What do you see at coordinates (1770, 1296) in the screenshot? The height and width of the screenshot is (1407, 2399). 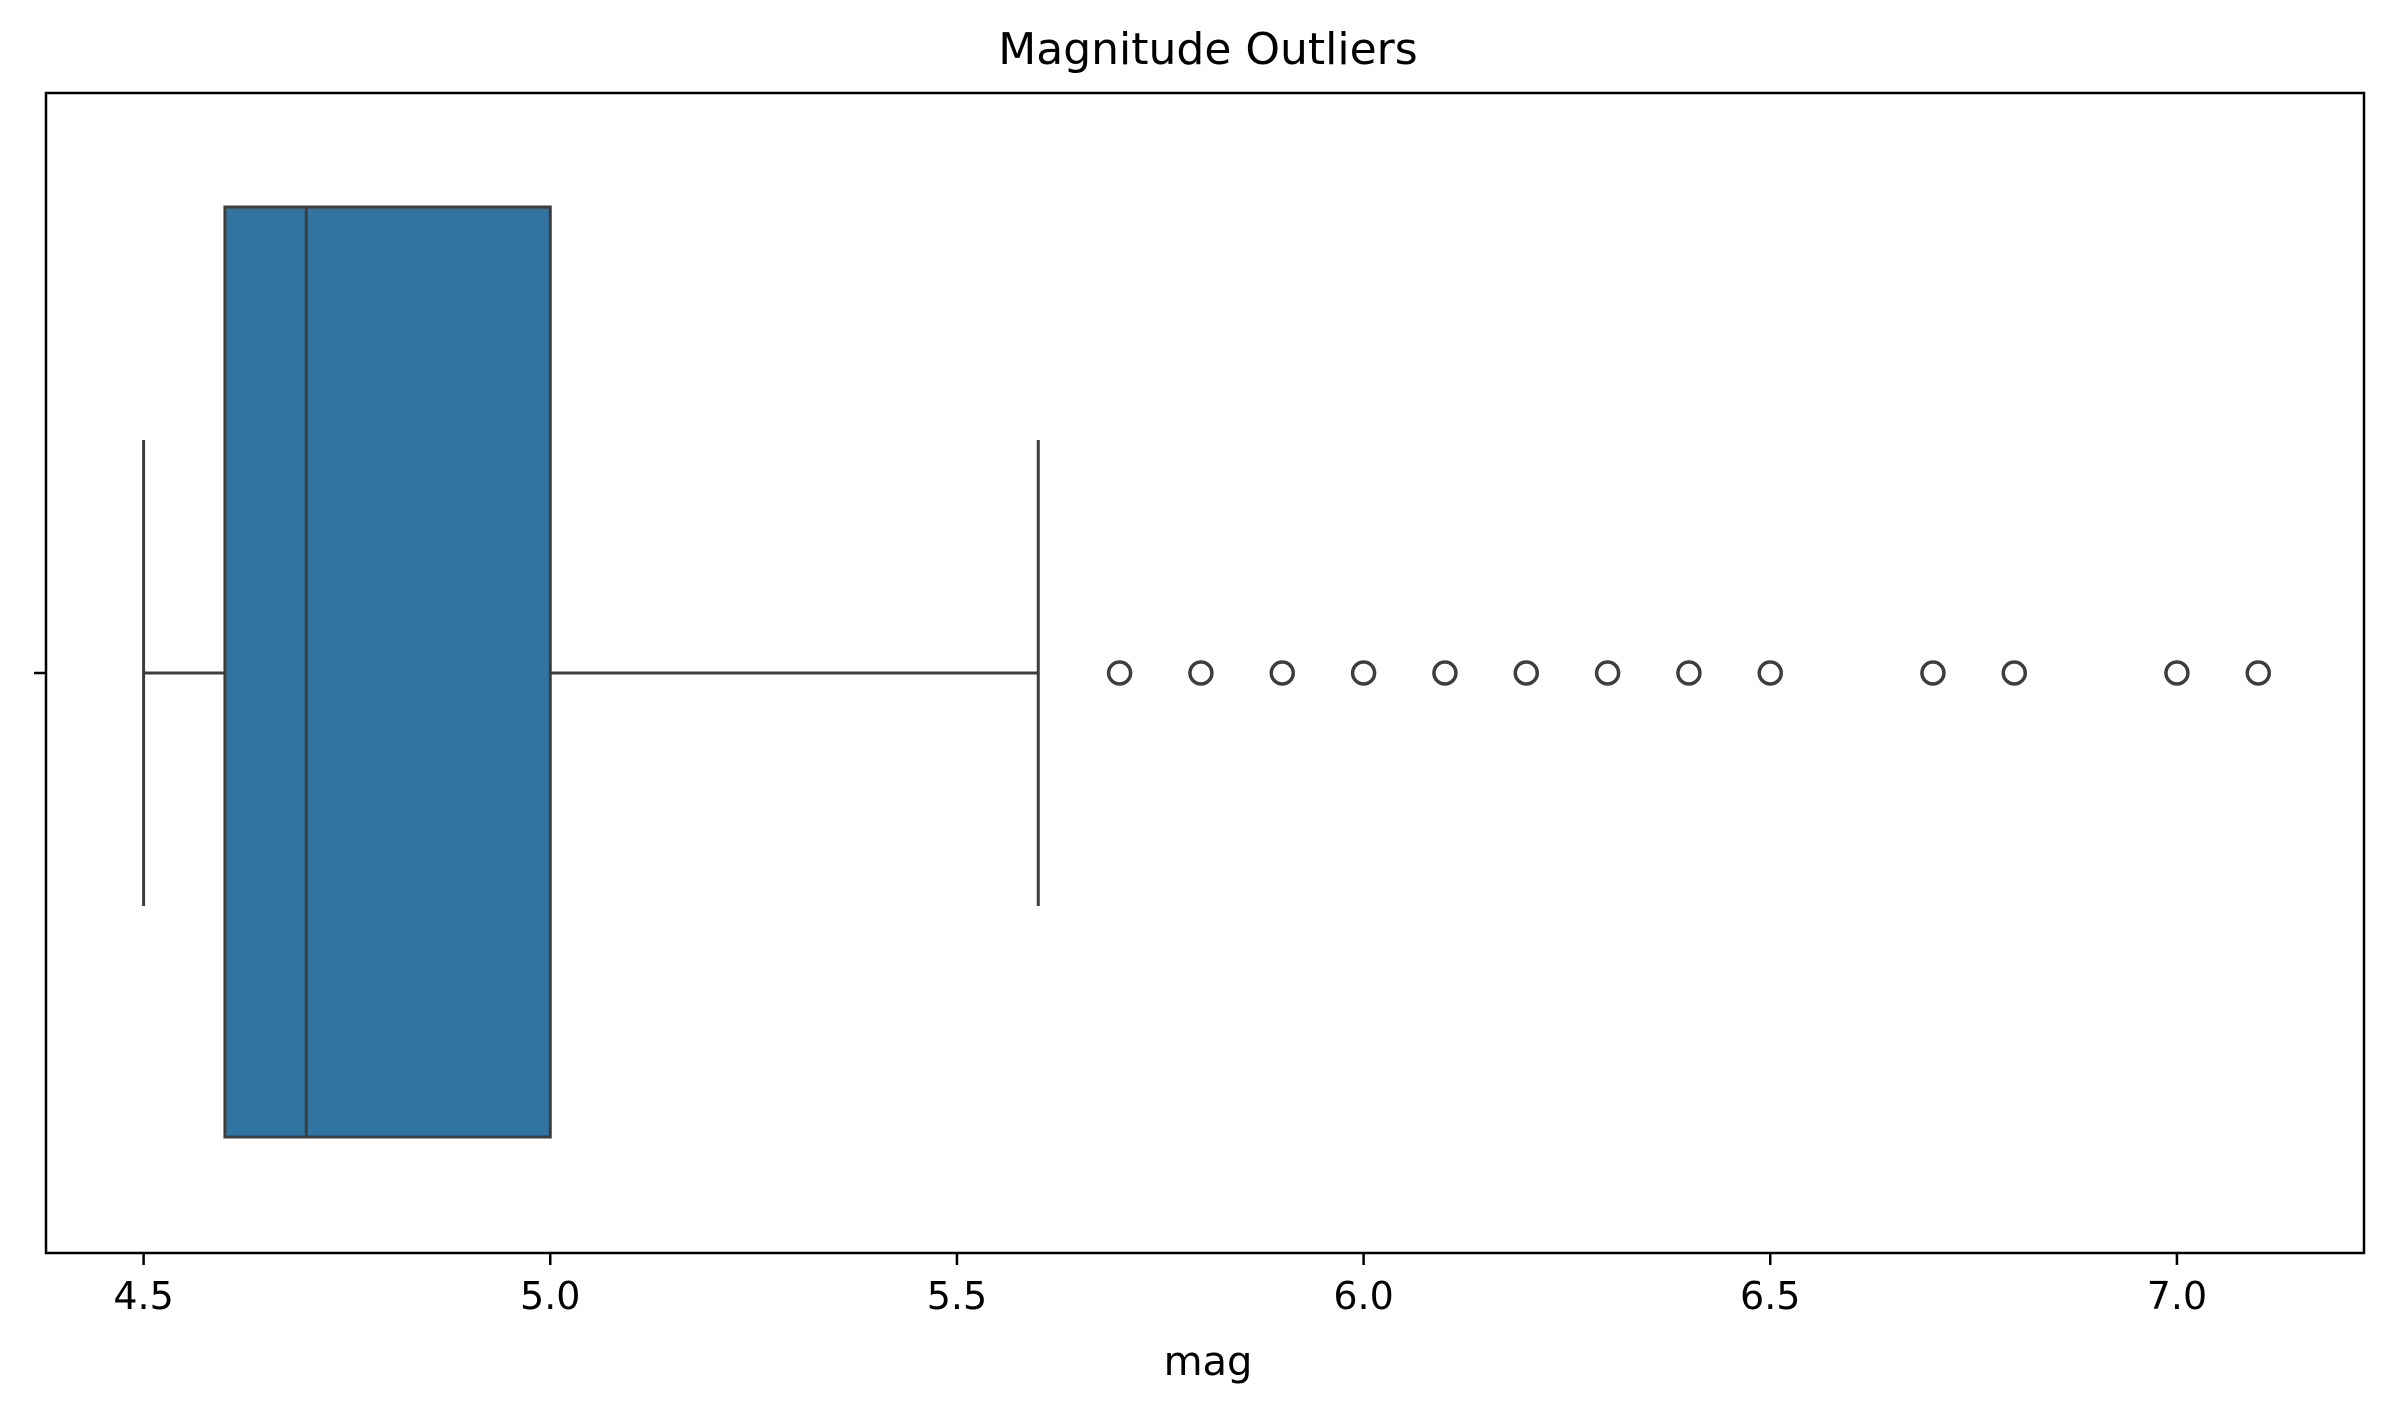 I see `x-tick-label: 6.5` at bounding box center [1770, 1296].